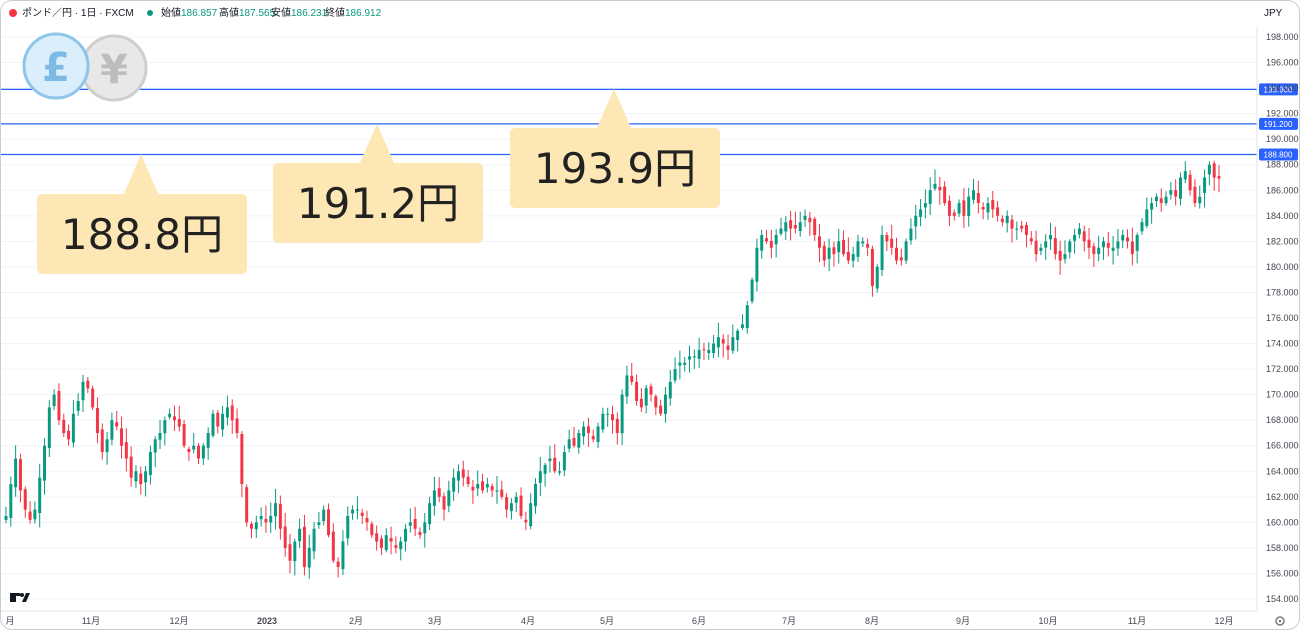 The width and height of the screenshot is (1300, 630). Describe the element at coordinates (1282, 395) in the screenshot. I see `y-tick-label: 170.000` at that location.